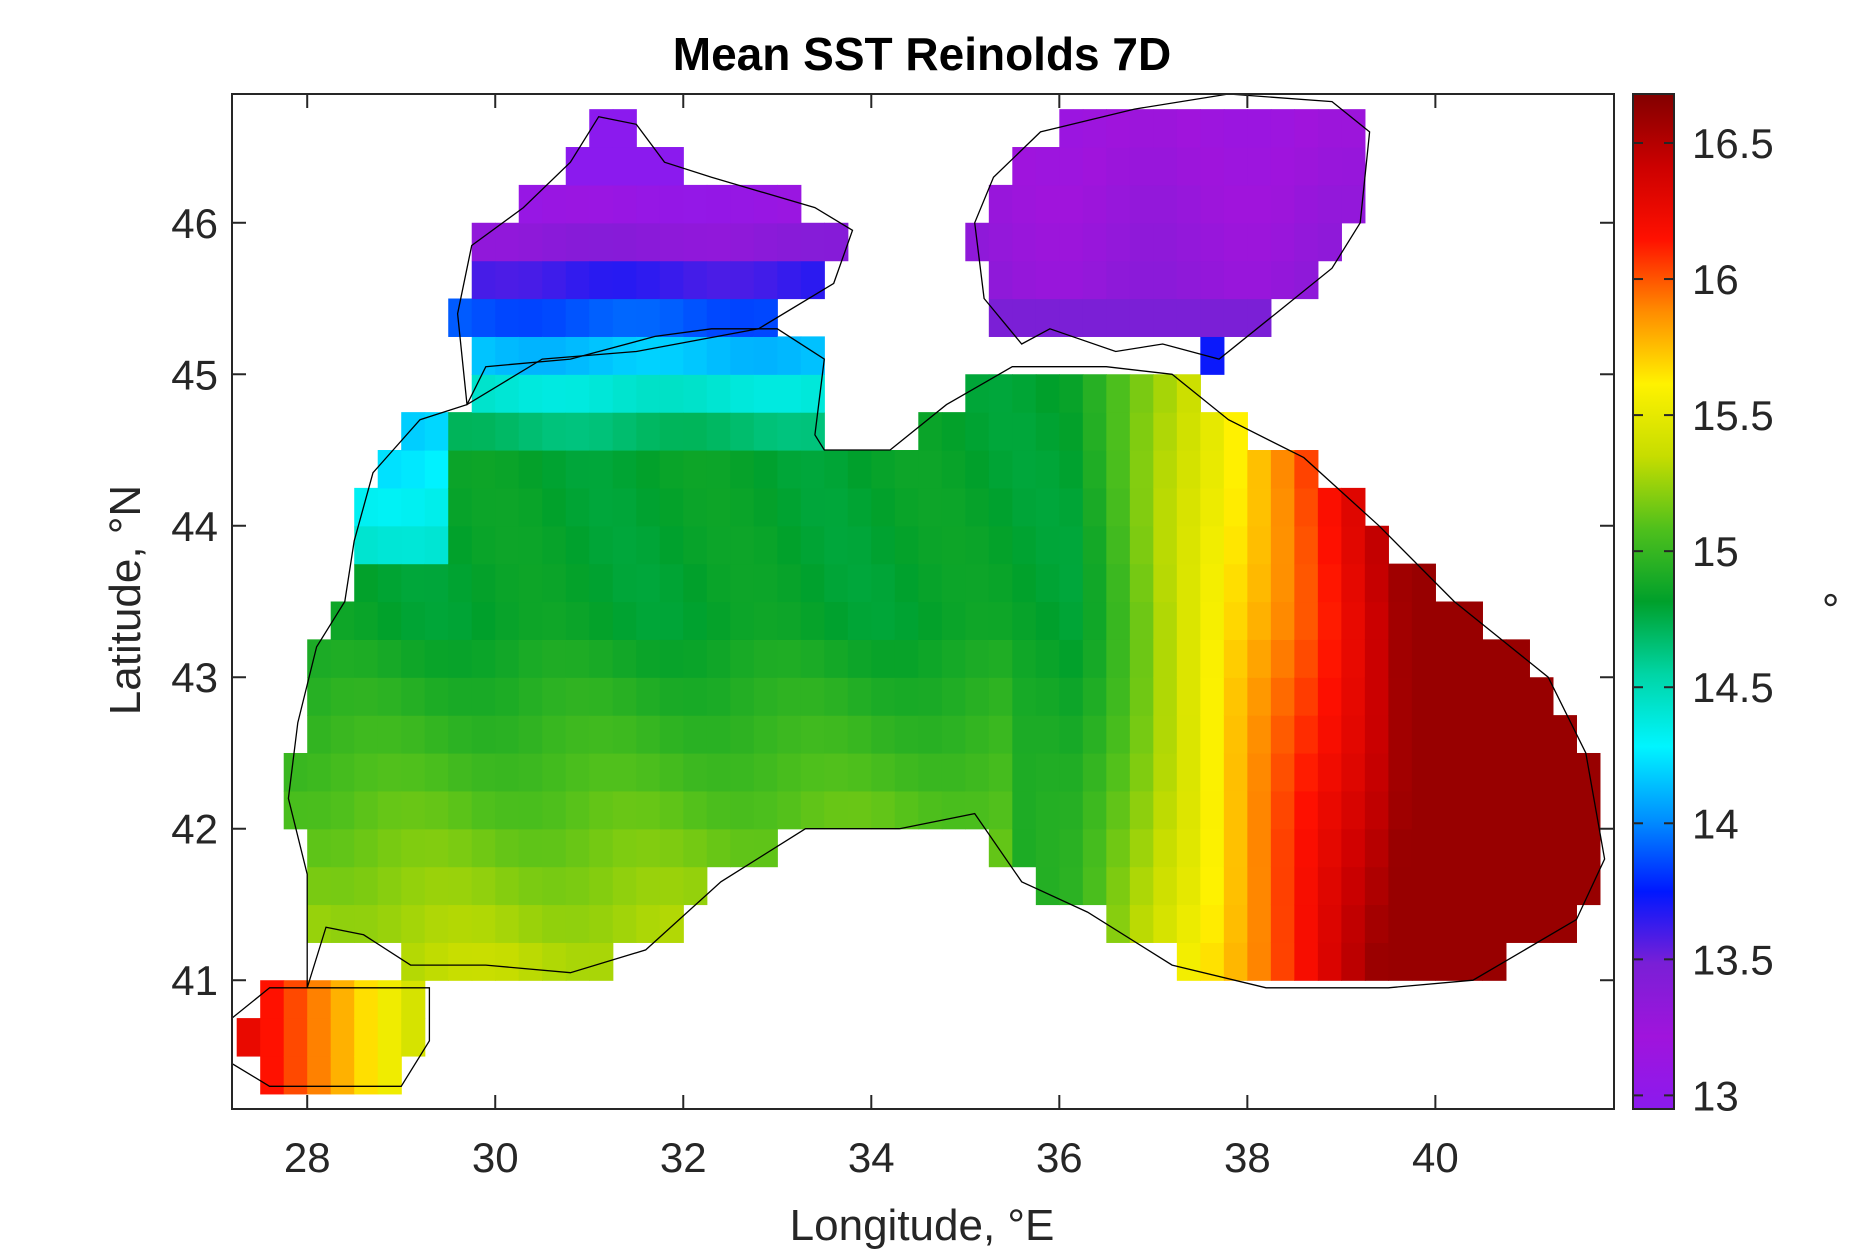 The image size is (1875, 1250). I want to click on x-tick-label: 34, so click(871, 1157).